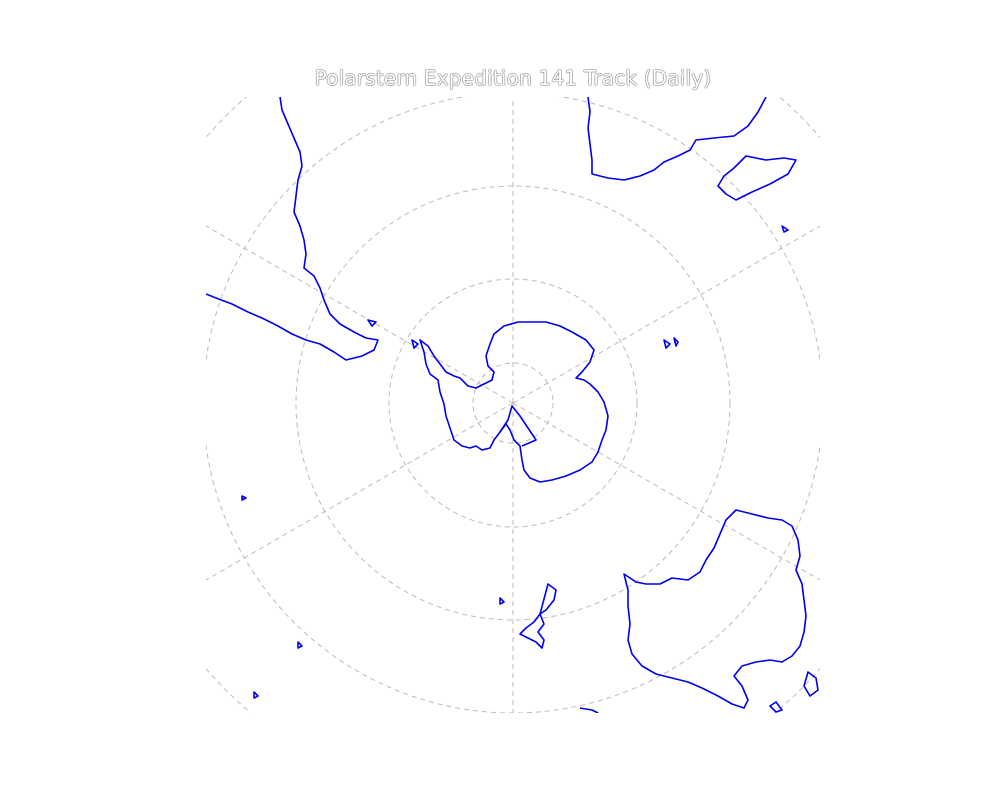 The height and width of the screenshot is (800, 1000). Describe the element at coordinates (667, 344) in the screenshot. I see `kerguelen-island` at that location.